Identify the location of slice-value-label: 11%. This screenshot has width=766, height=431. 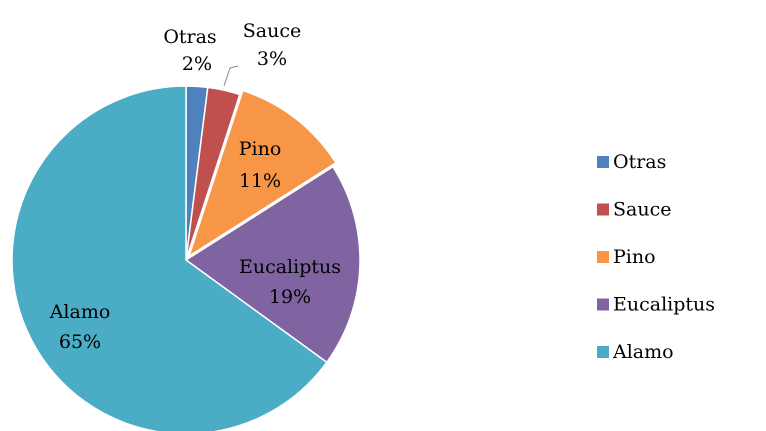
(260, 181).